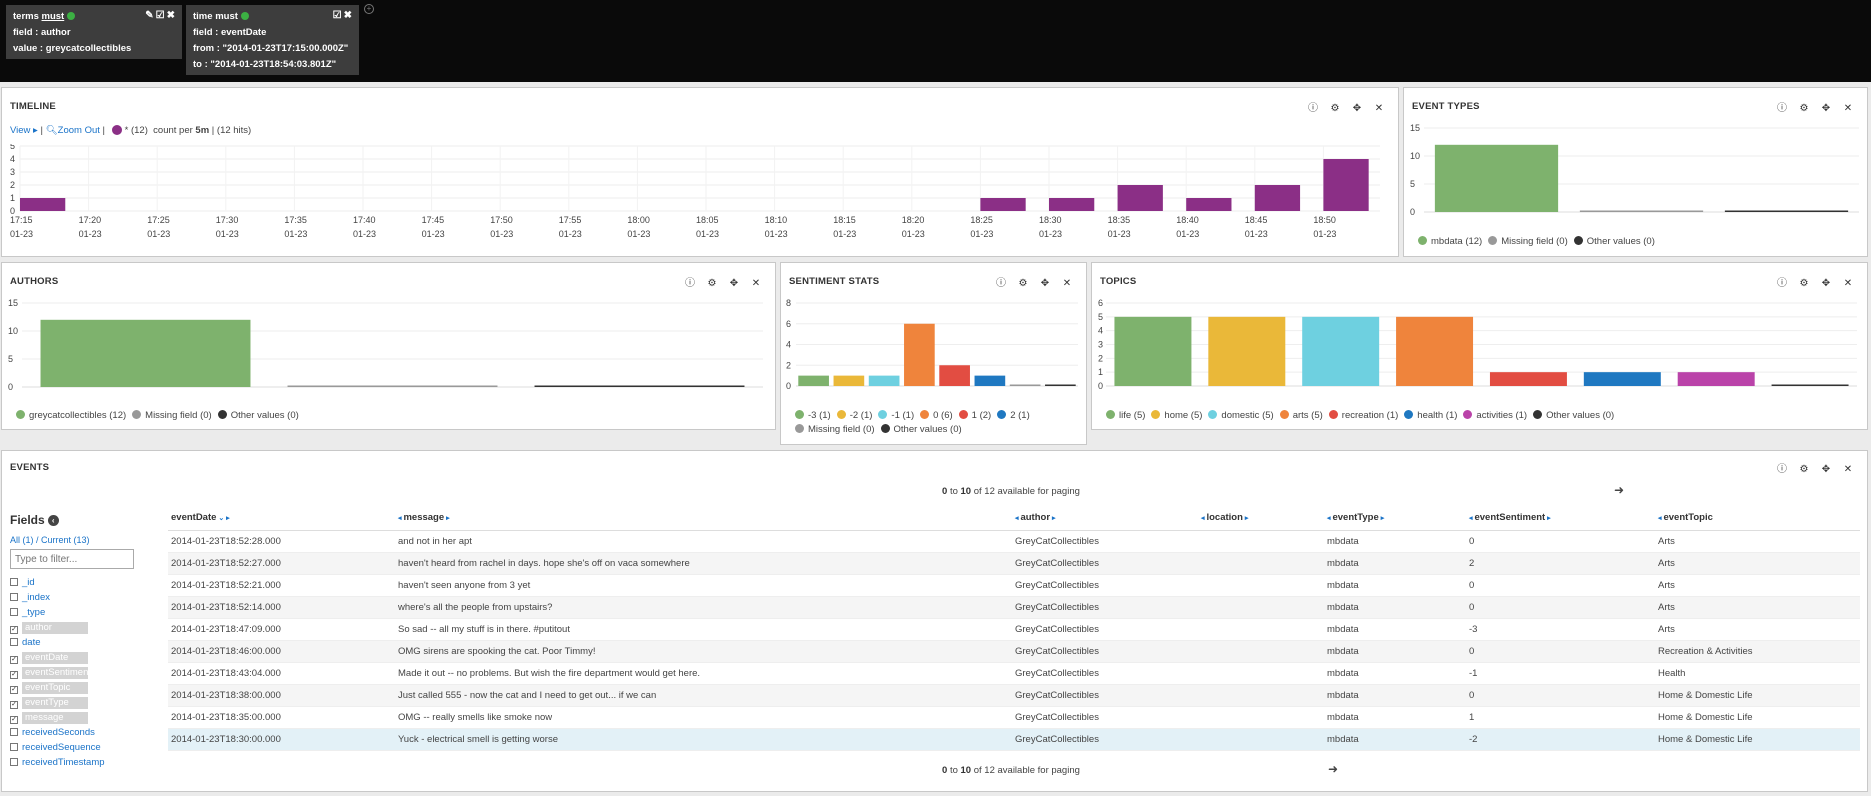  What do you see at coordinates (1333, 769) in the screenshot?
I see `next-page-icon: ➜` at bounding box center [1333, 769].